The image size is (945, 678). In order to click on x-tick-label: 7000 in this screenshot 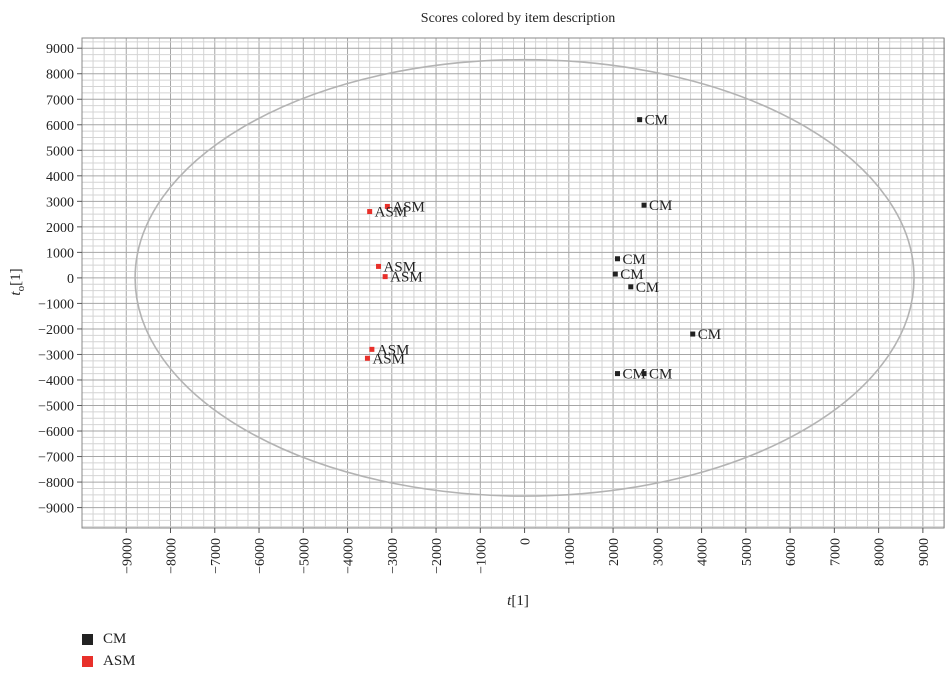, I will do `click(835, 552)`.